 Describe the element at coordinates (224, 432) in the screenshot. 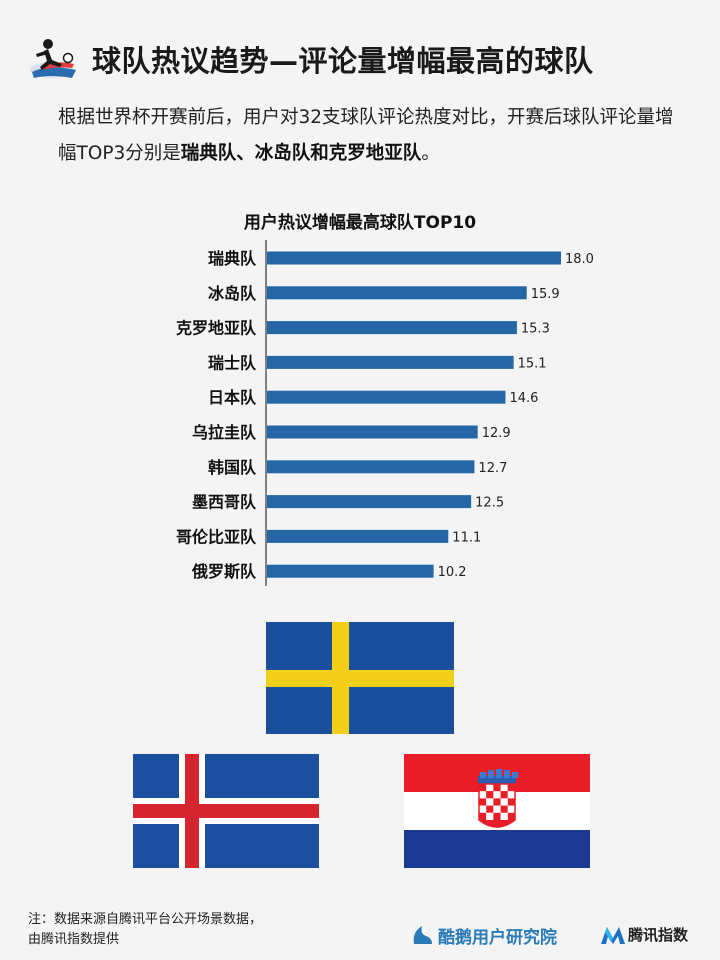

I see `category-label: 乌拉圭队` at that location.